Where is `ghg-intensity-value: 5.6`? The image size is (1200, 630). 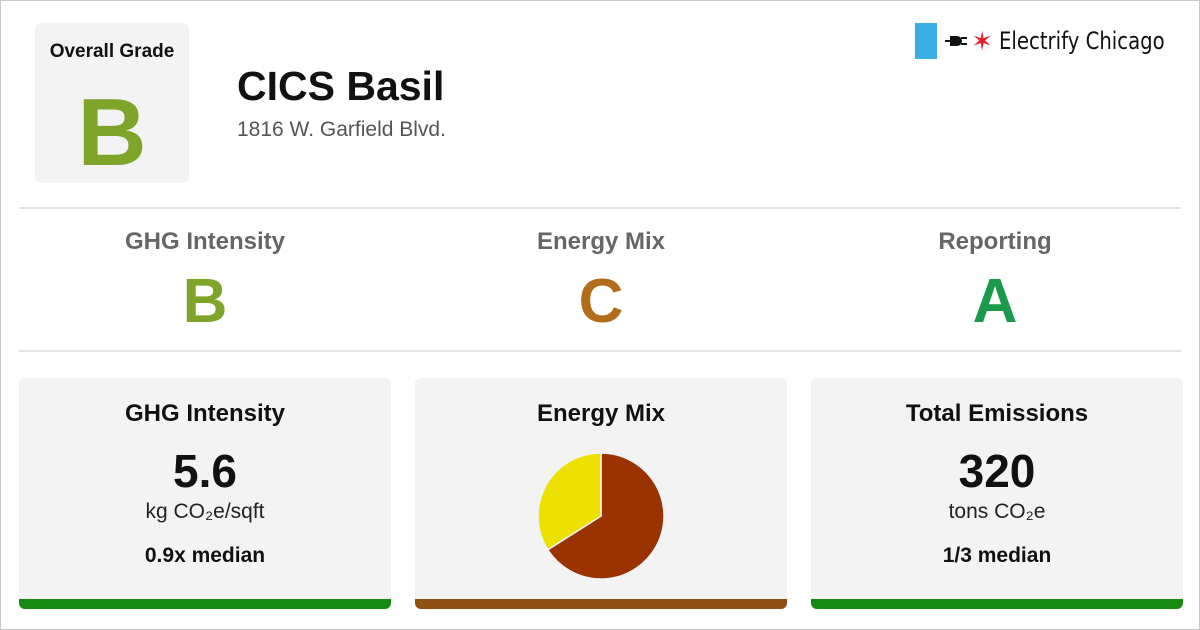
ghg-intensity-value: 5.6 is located at coordinates (205, 471).